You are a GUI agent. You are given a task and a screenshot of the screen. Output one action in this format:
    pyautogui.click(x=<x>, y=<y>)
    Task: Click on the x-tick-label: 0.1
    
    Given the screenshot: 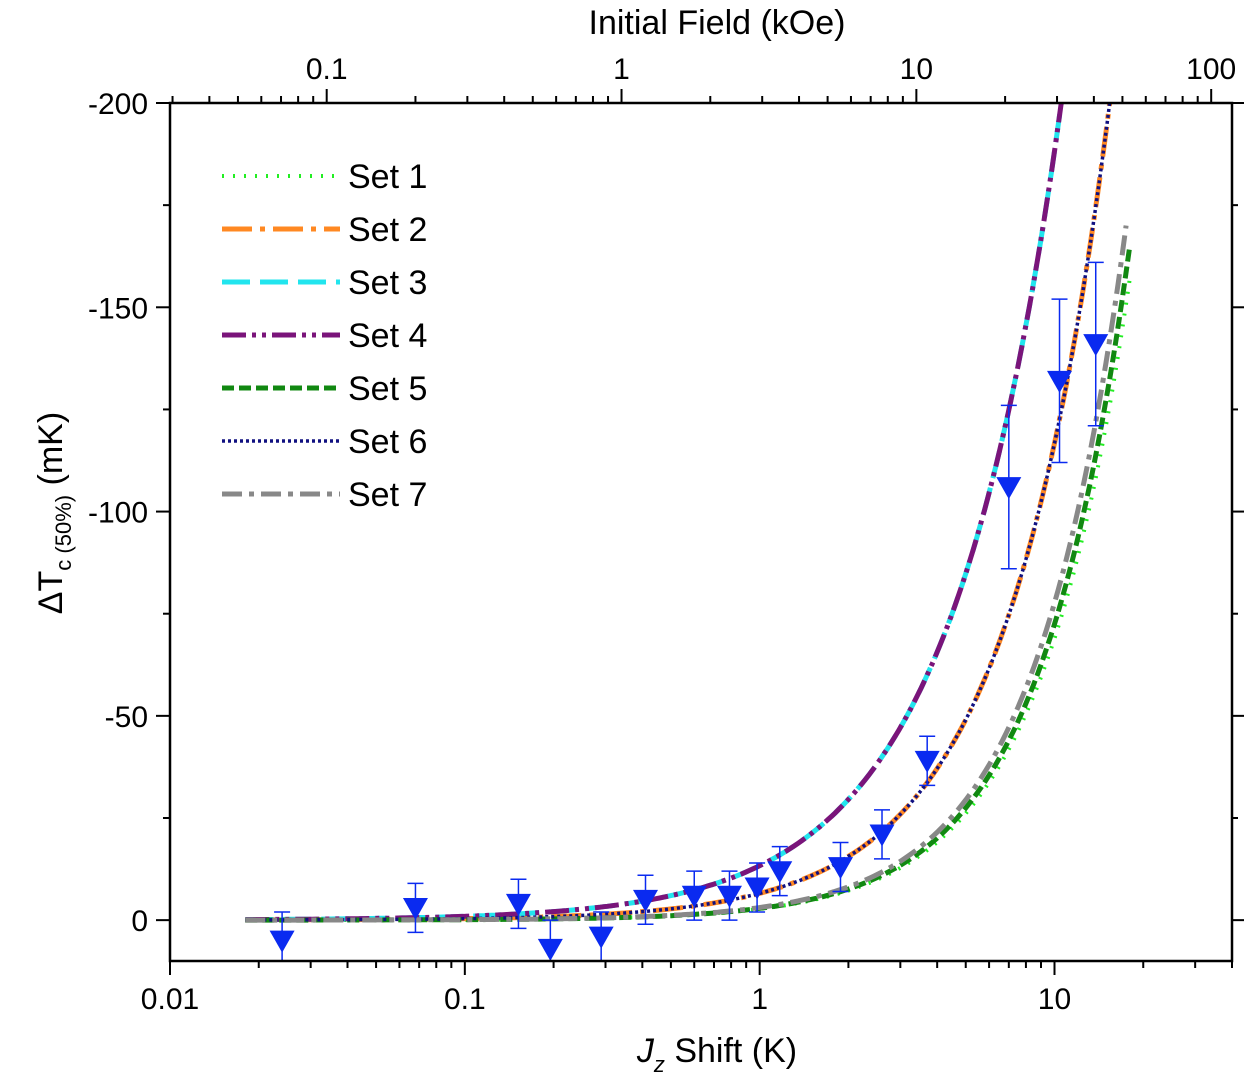 What is the action you would take?
    pyautogui.click(x=465, y=999)
    